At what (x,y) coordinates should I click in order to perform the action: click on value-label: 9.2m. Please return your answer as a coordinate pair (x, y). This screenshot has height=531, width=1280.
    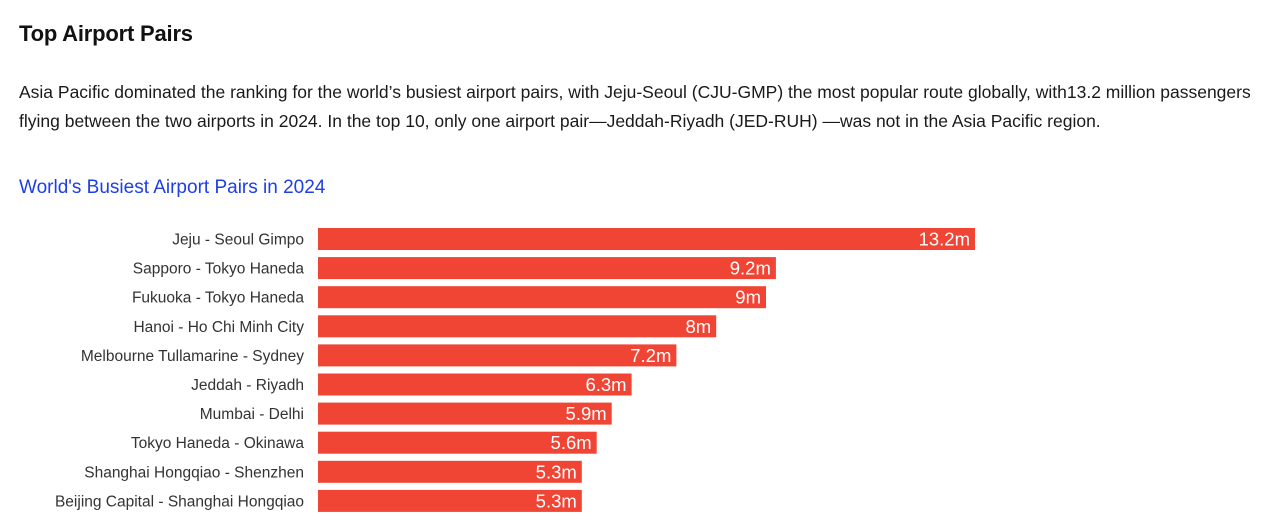
    Looking at the image, I should click on (750, 268).